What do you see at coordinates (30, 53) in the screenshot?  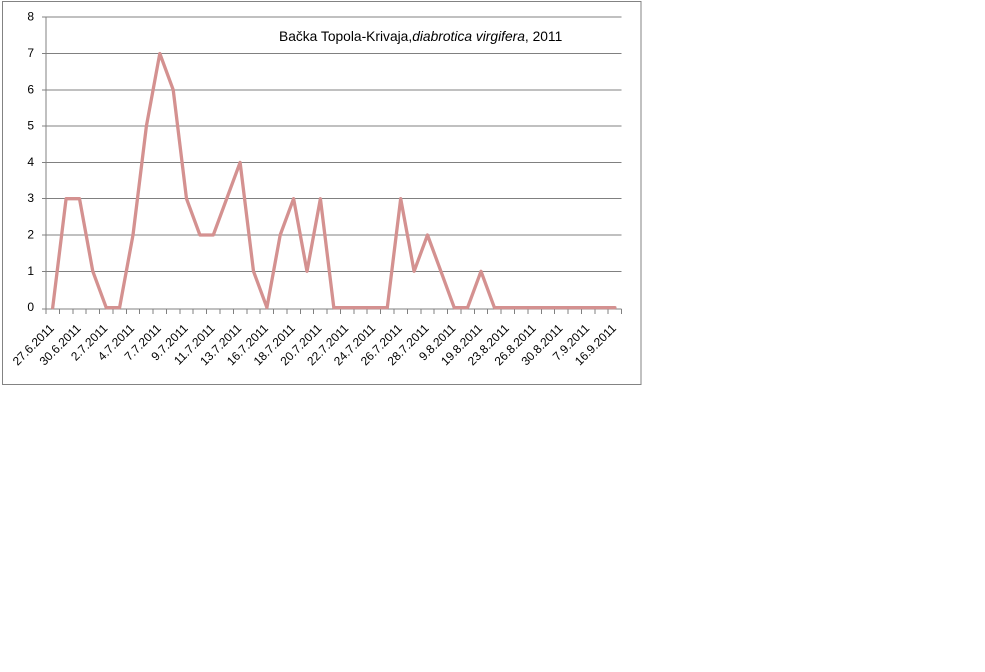 I see `svg-text: 7` at bounding box center [30, 53].